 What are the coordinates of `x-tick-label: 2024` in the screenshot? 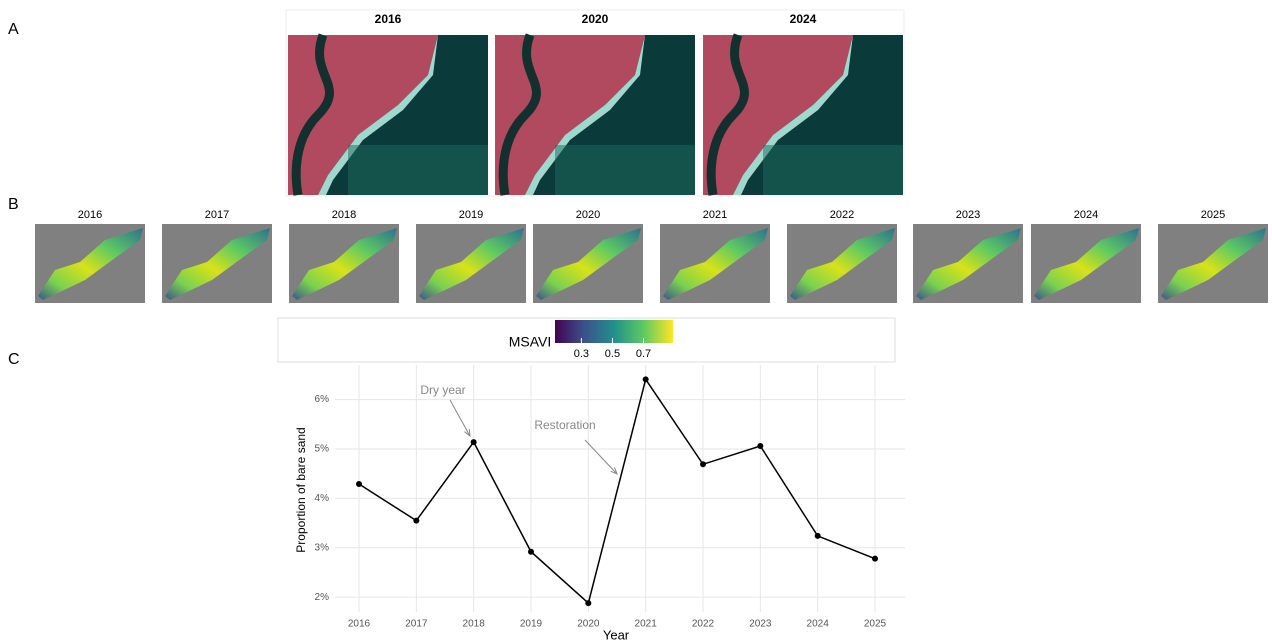 It's located at (818, 624).